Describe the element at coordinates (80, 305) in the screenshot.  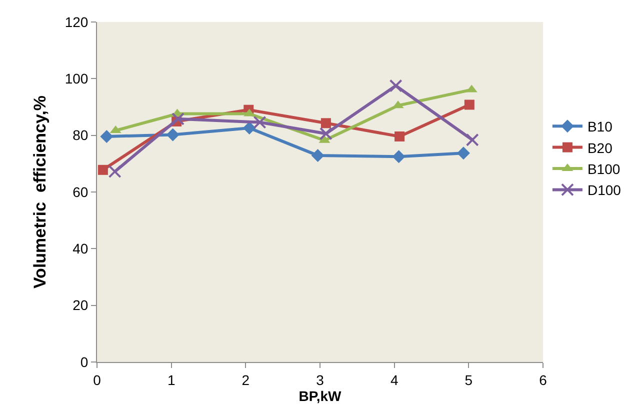
I see `y-tick-label: 20` at that location.